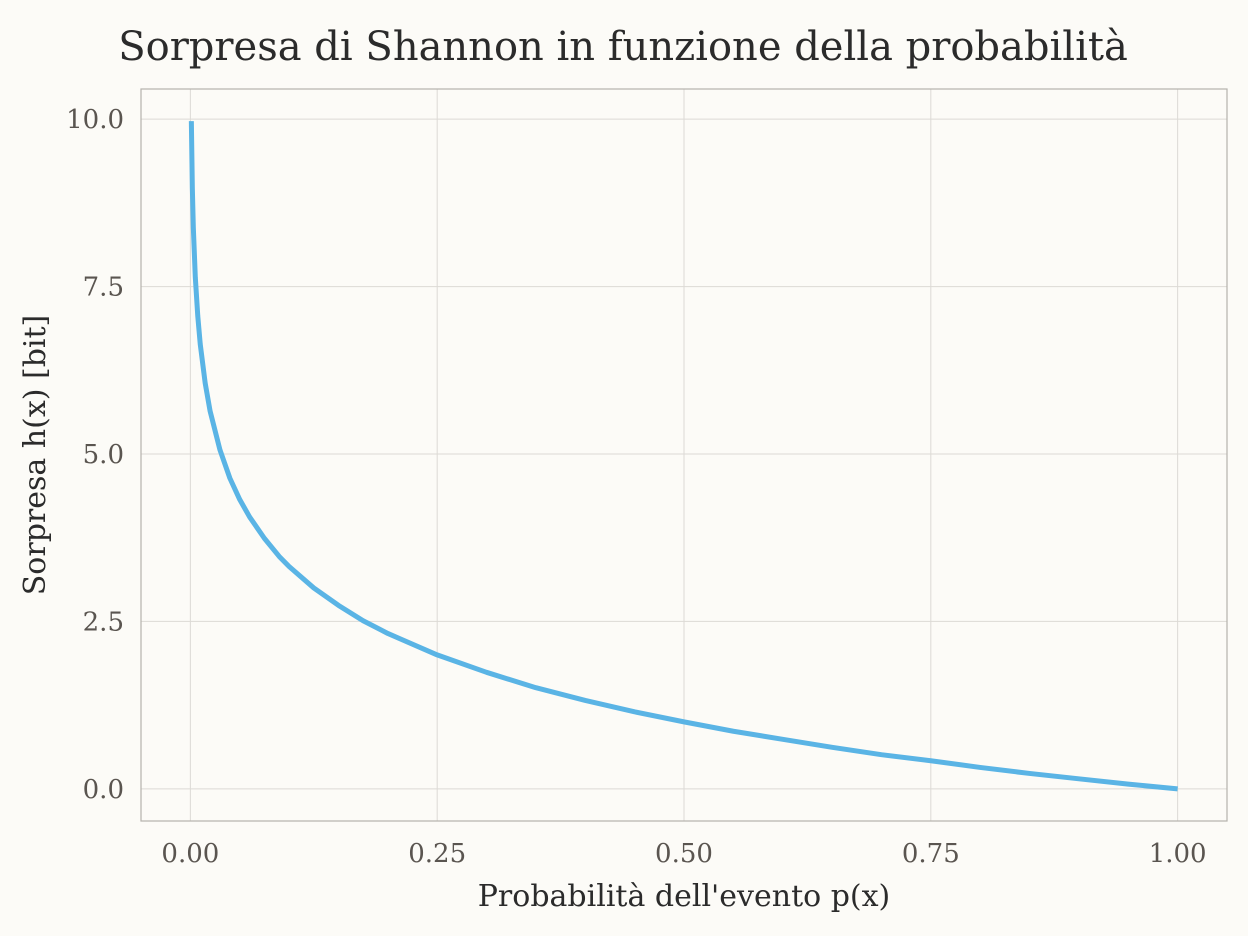  Describe the element at coordinates (103, 622) in the screenshot. I see `y-tick-label: 2.5` at that location.